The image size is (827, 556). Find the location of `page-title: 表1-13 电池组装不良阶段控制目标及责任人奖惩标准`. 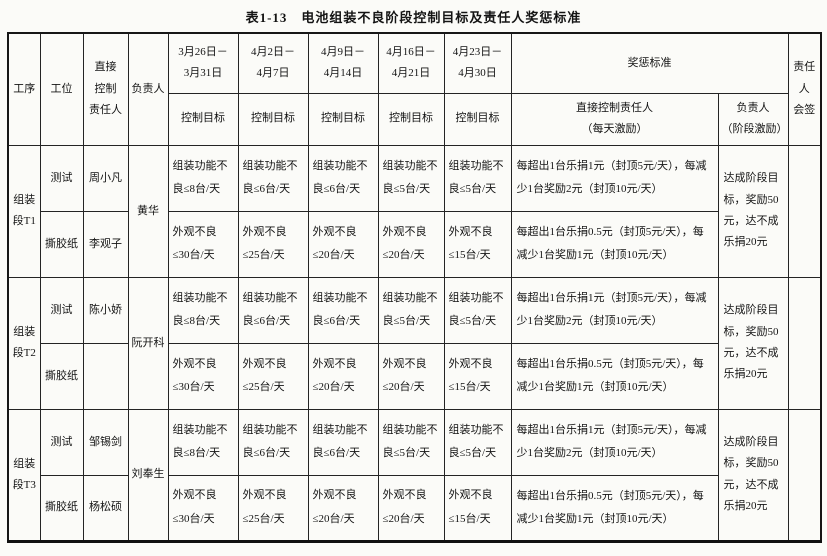

page-title: 表1-13 电池组装不良阶段控制目标及责任人奖惩标准 is located at coordinates (413, 17).